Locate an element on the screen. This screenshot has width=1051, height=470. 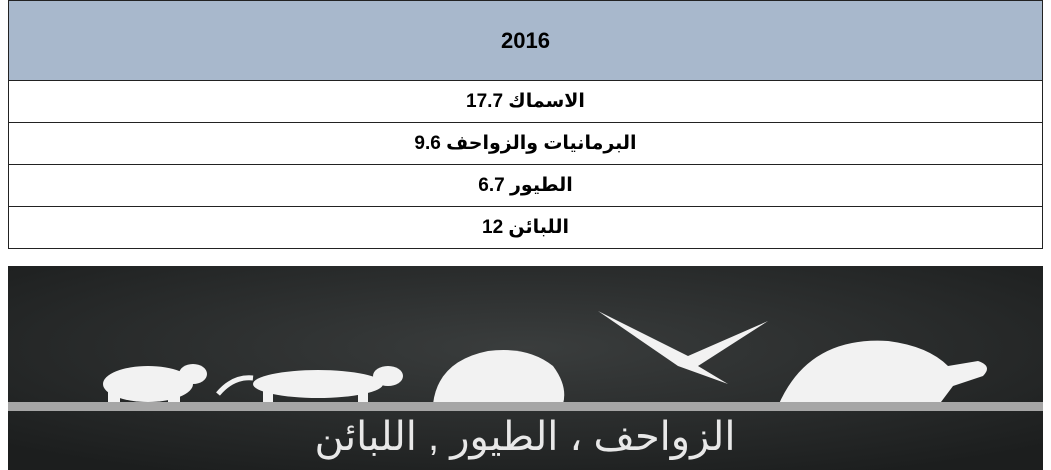
cell: الاسماك 17.7 is located at coordinates (525, 101).